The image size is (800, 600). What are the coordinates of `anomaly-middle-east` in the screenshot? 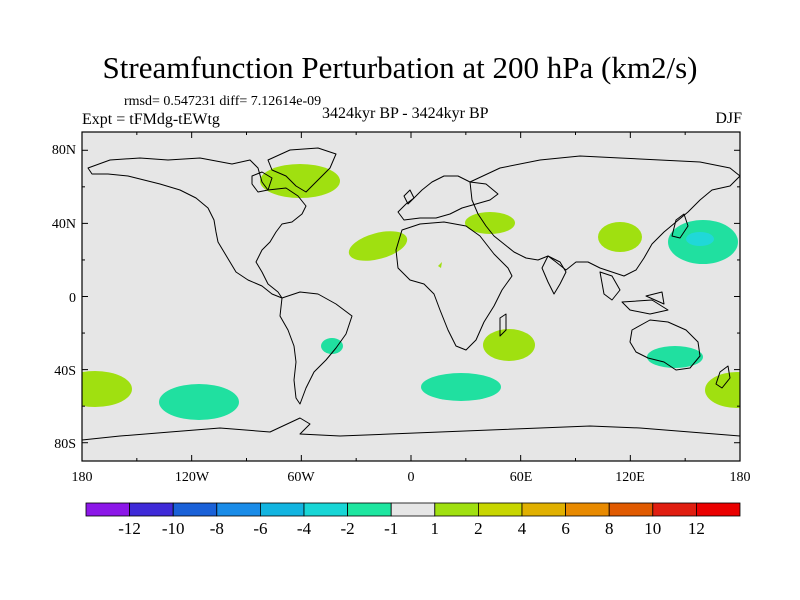 It's located at (490, 223).